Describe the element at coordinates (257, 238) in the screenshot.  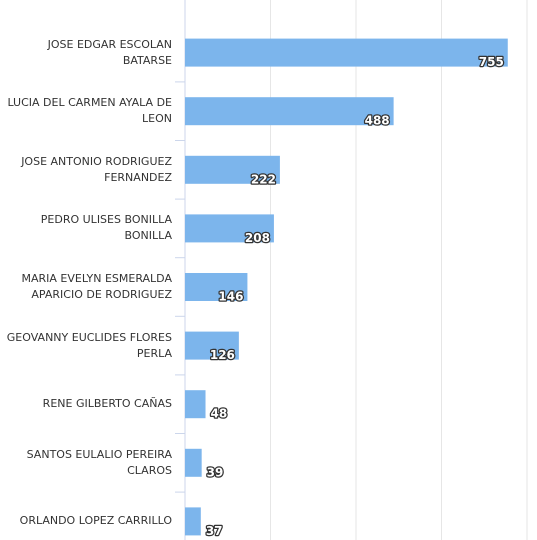
I see `value-label: 208` at that location.